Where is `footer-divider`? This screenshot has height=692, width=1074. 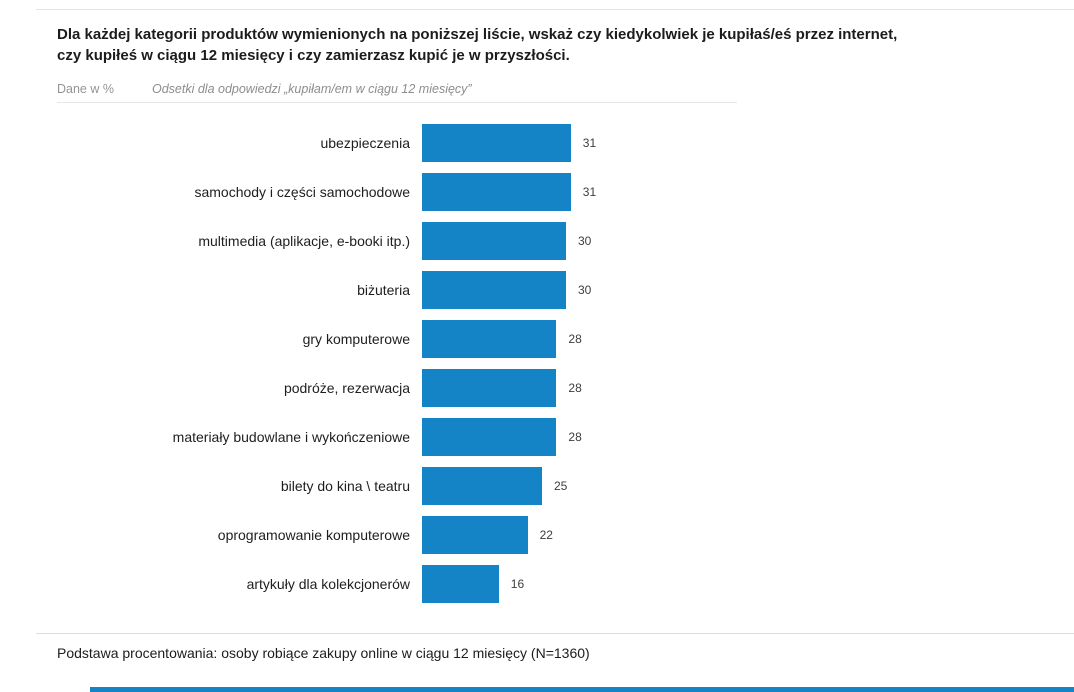 footer-divider is located at coordinates (555, 633).